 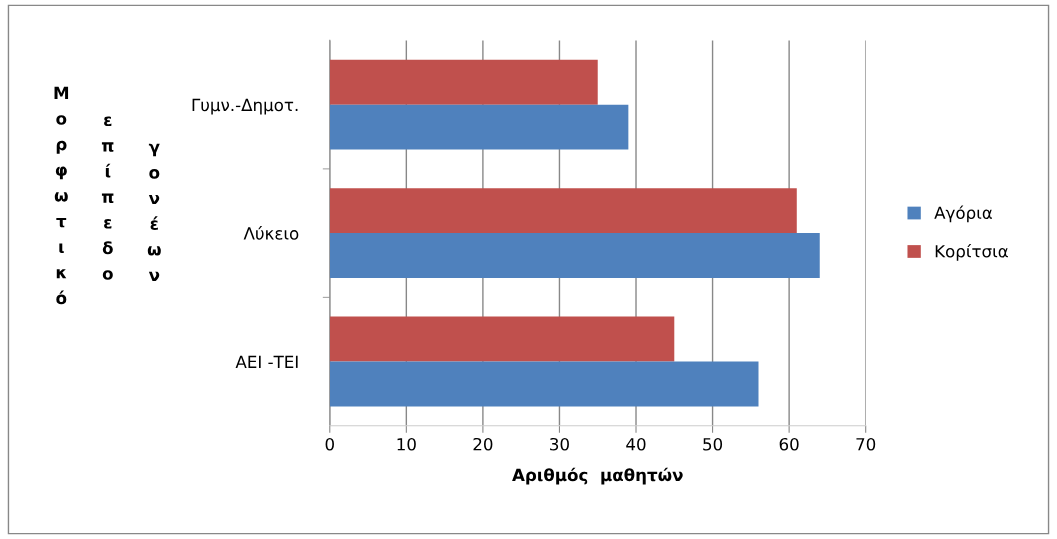 I want to click on x-tick-label: 40, so click(x=636, y=444).